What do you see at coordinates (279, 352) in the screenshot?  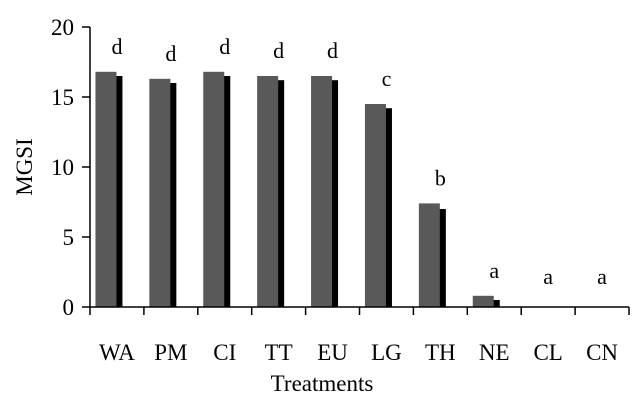 I see `x-category-label: TT` at bounding box center [279, 352].